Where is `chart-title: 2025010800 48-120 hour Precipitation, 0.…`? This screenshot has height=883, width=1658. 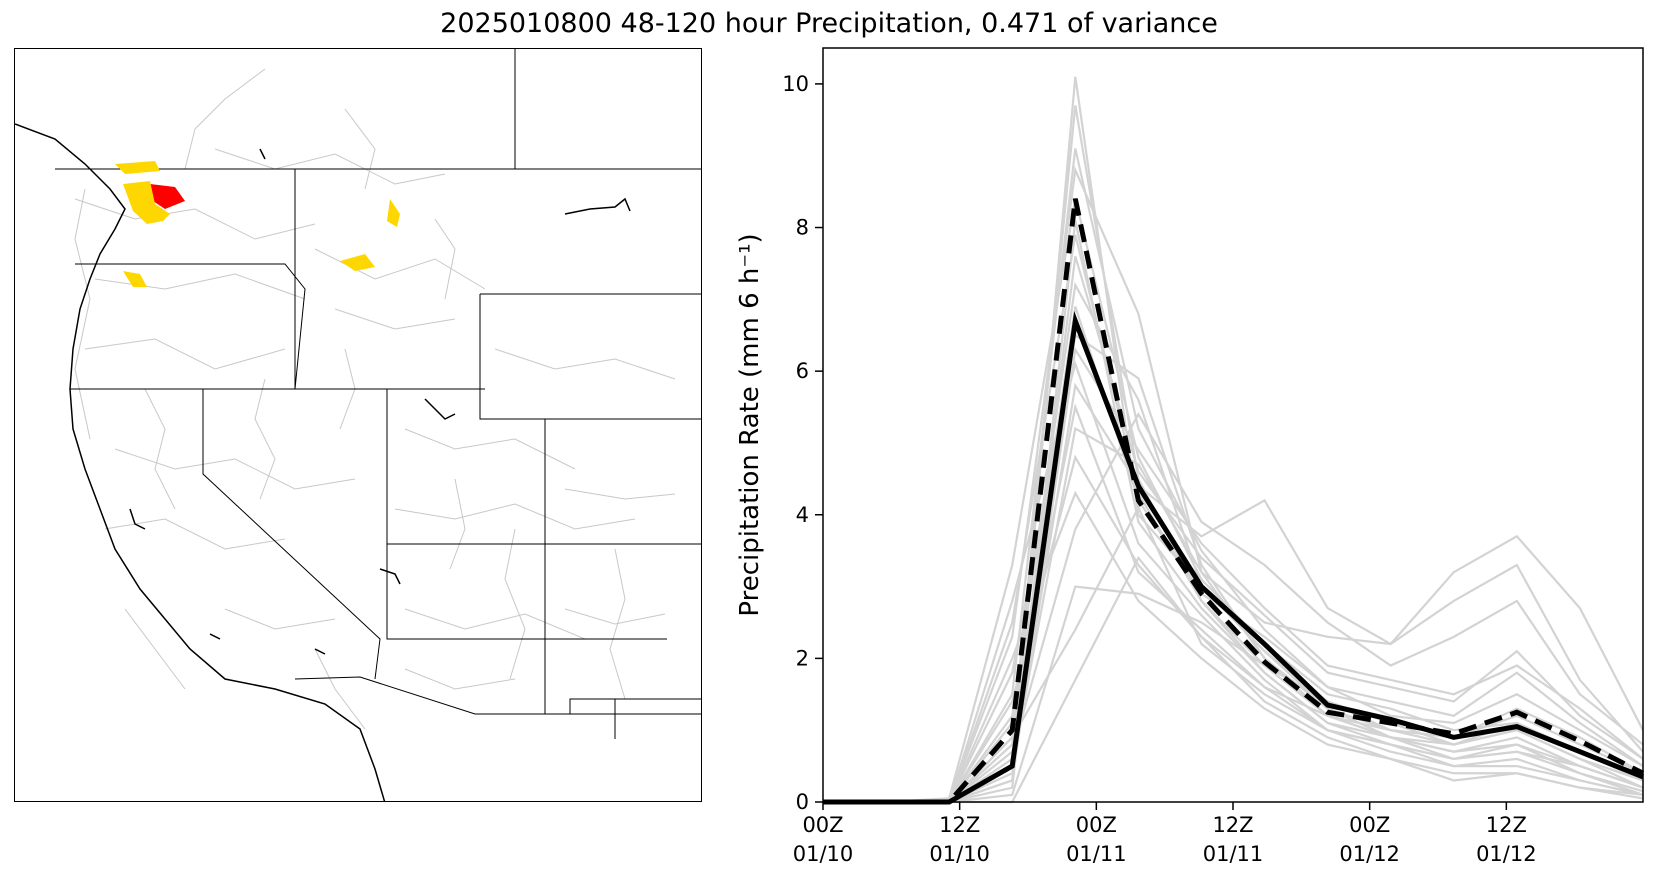 chart-title: 2025010800 48-120 hour Precipitation, 0.… is located at coordinates (829, 23).